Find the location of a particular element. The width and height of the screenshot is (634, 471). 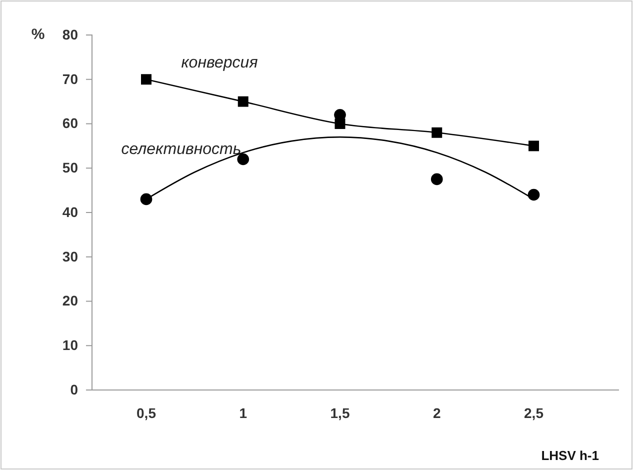

y-tick-label: 0 is located at coordinates (74, 389).